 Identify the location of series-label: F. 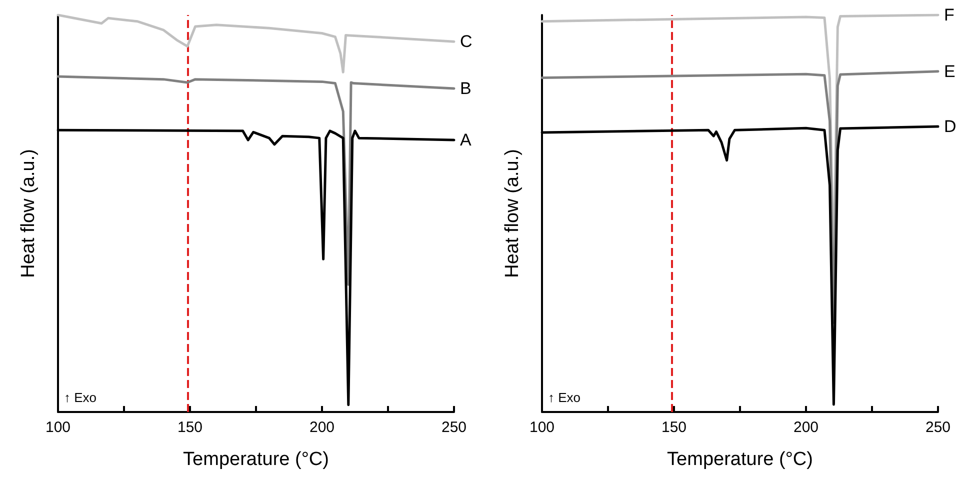
(949, 15).